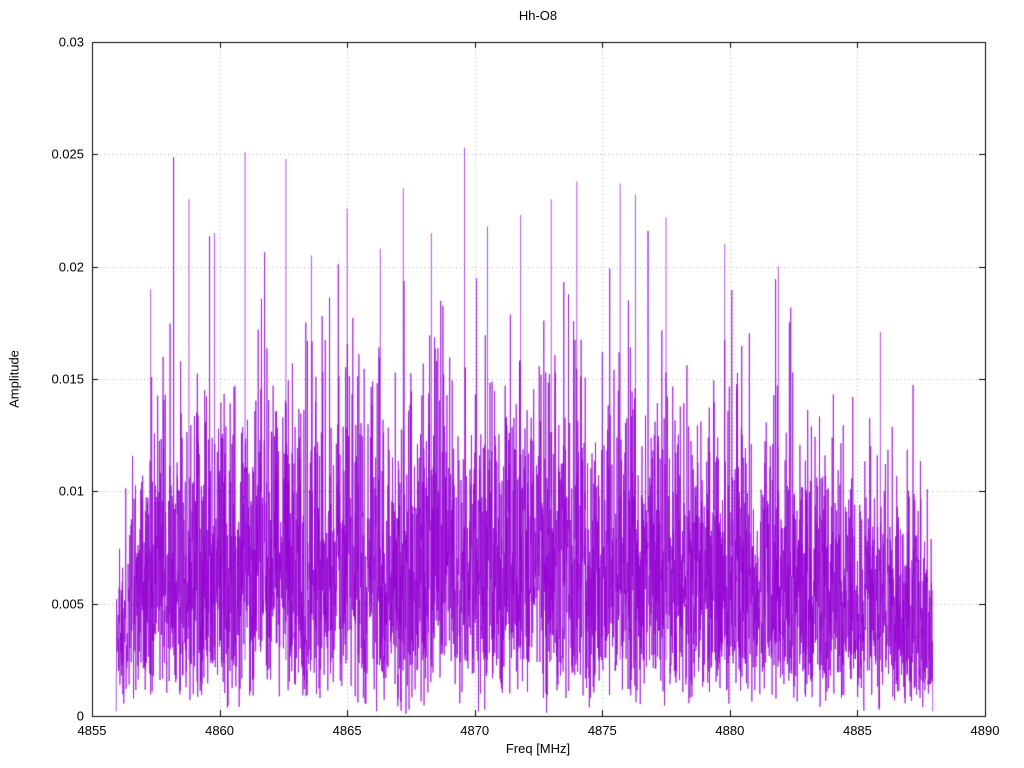  What do you see at coordinates (71, 267) in the screenshot?
I see `y-tick-label: 0.02` at bounding box center [71, 267].